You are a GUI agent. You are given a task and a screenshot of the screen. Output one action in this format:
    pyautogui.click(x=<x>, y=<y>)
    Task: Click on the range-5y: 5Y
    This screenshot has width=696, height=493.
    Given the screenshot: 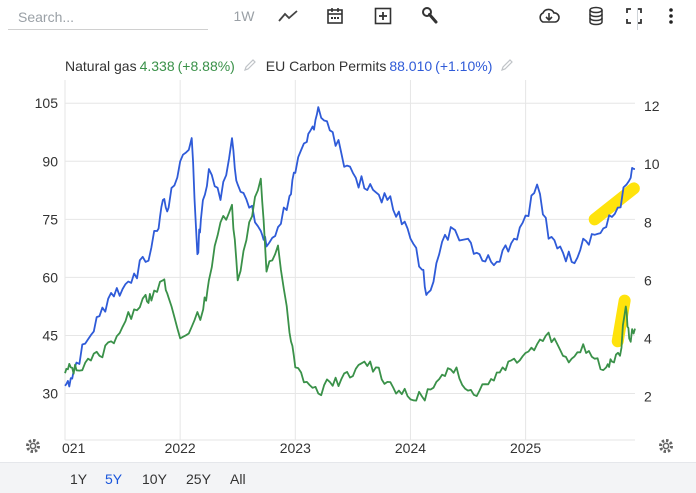 What is the action you would take?
    pyautogui.click(x=114, y=479)
    